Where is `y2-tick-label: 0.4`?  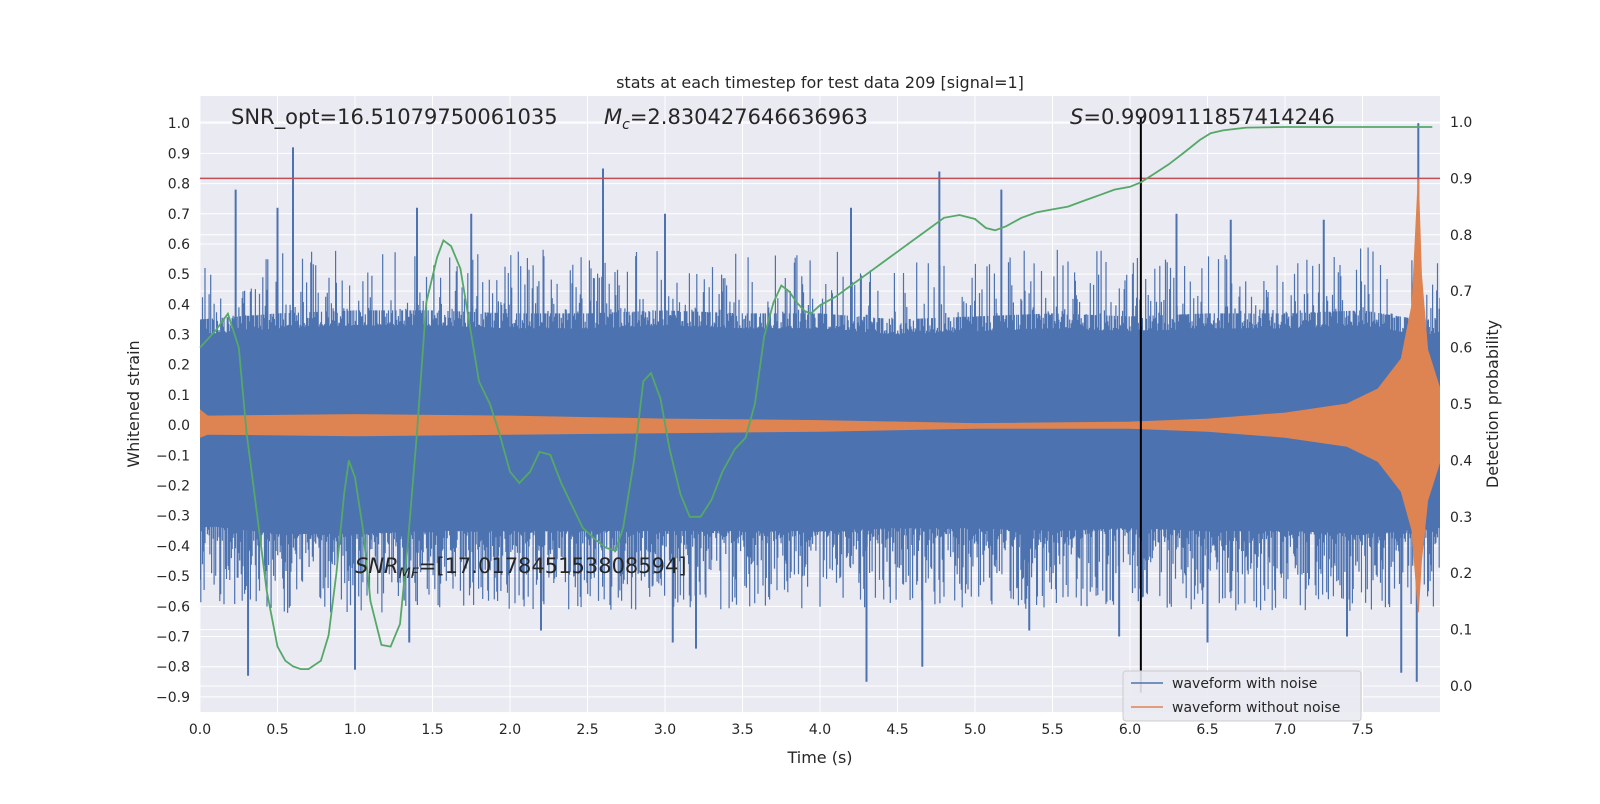 y2-tick-label: 0.4 is located at coordinates (1461, 461).